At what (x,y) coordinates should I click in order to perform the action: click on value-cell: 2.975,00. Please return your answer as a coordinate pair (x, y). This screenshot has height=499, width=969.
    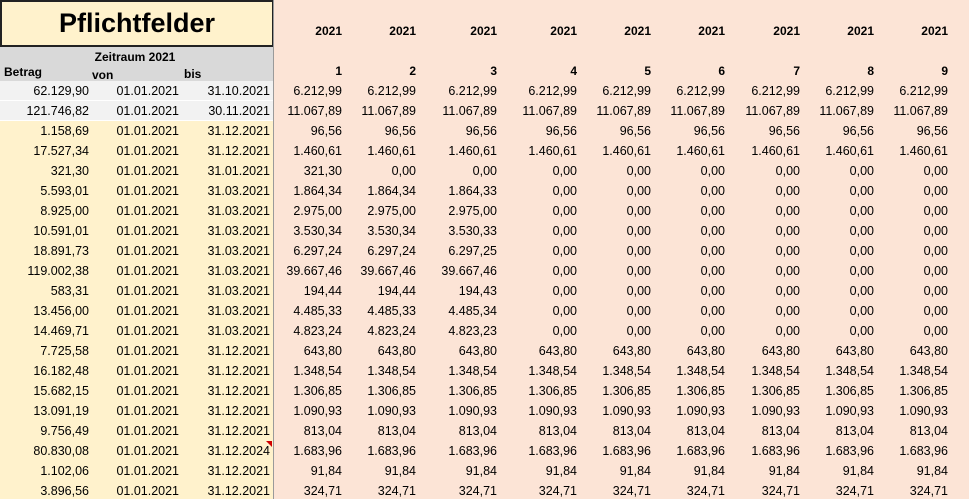
    Looking at the image, I should click on (472, 211).